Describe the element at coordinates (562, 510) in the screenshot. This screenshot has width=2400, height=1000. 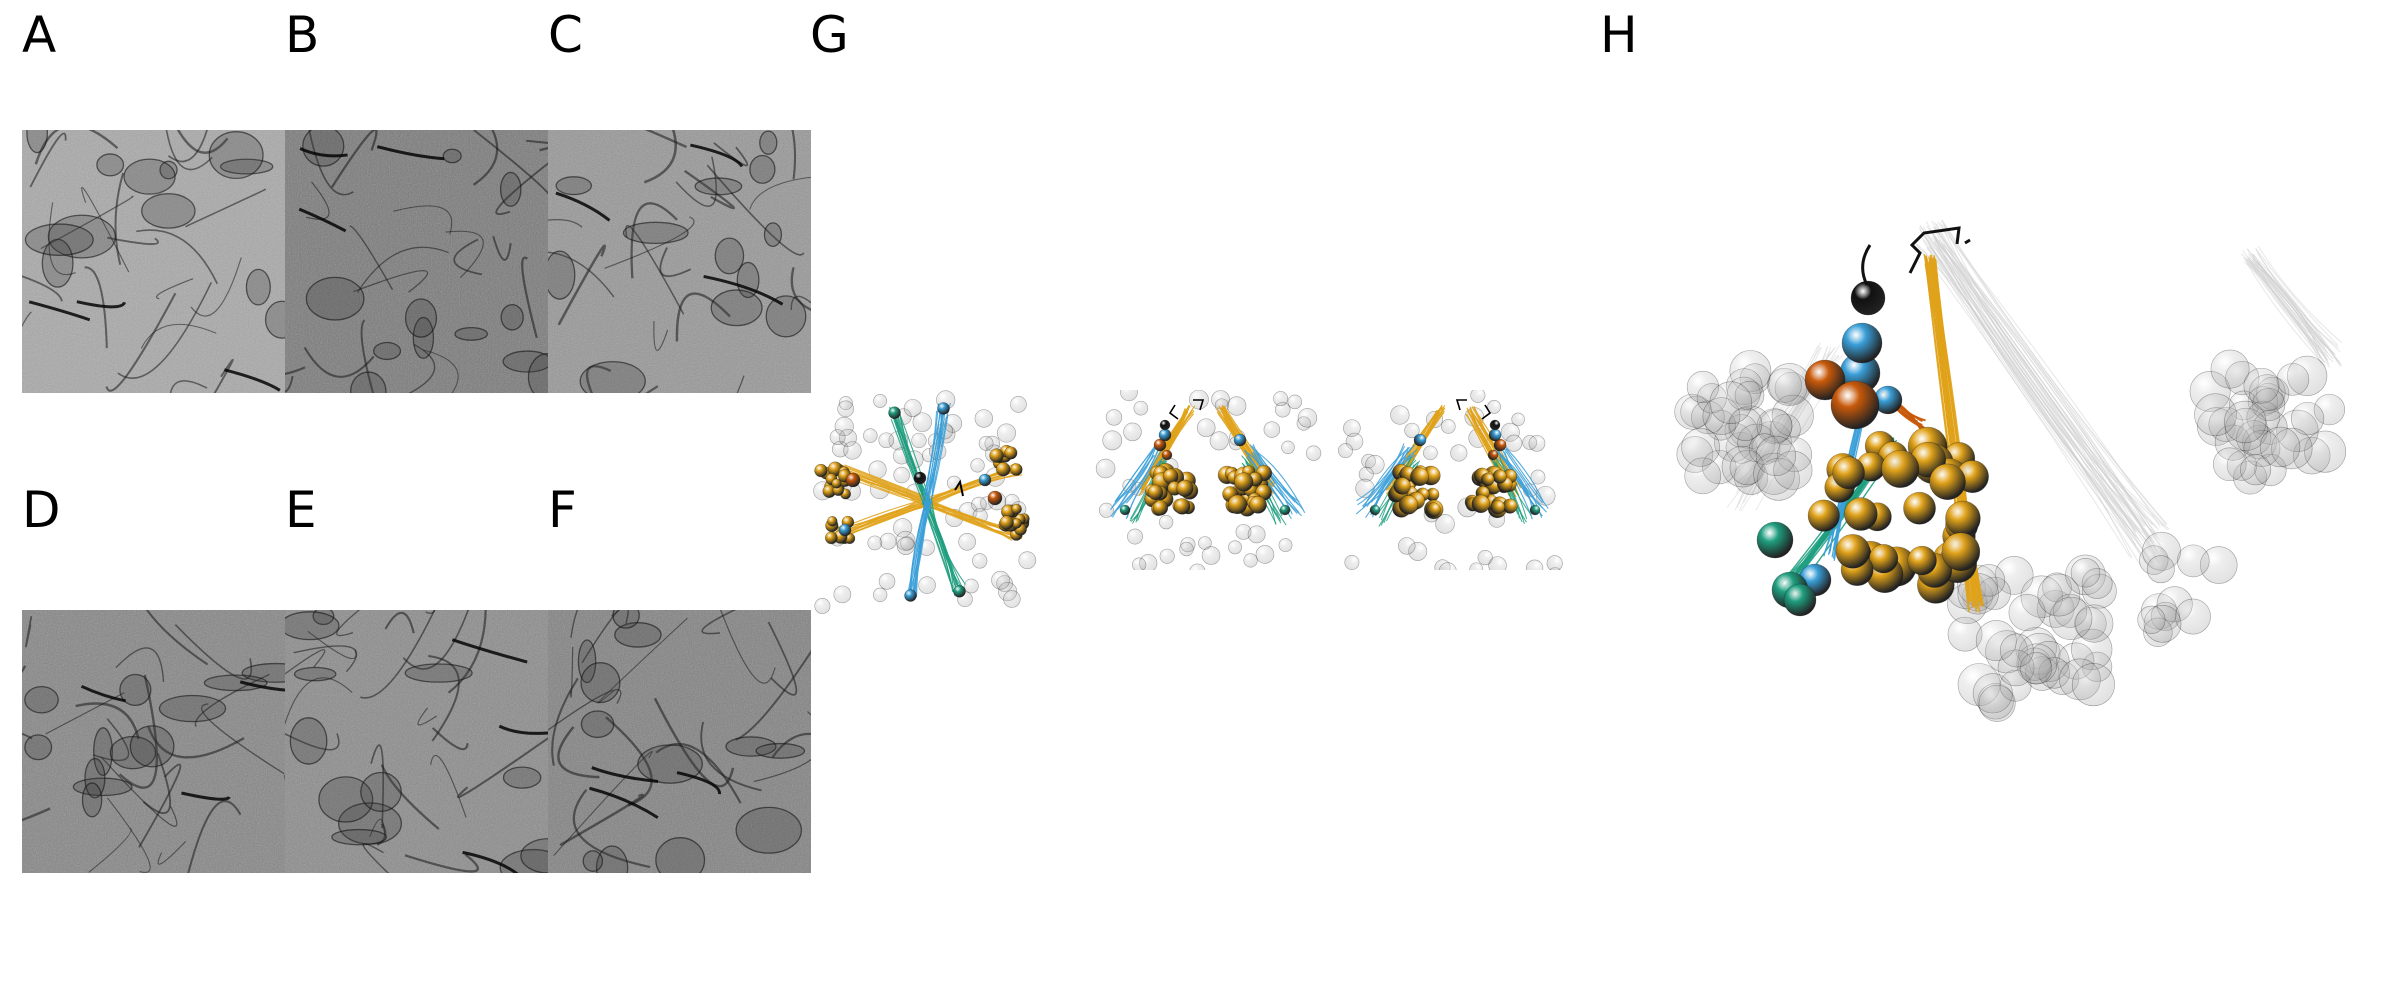
I see `panel-label-f: F` at that location.